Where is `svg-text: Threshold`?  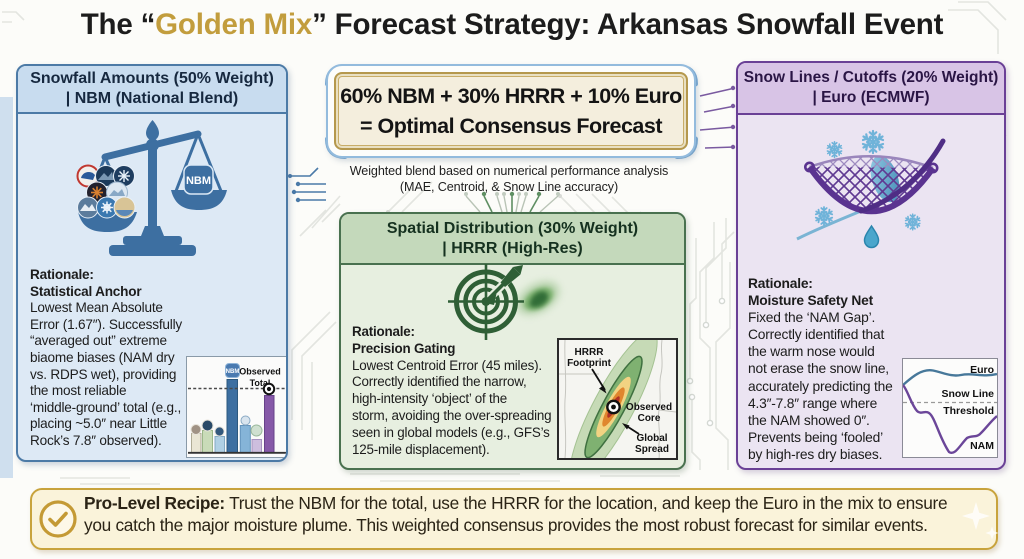
svg-text: Threshold is located at coordinates (968, 411).